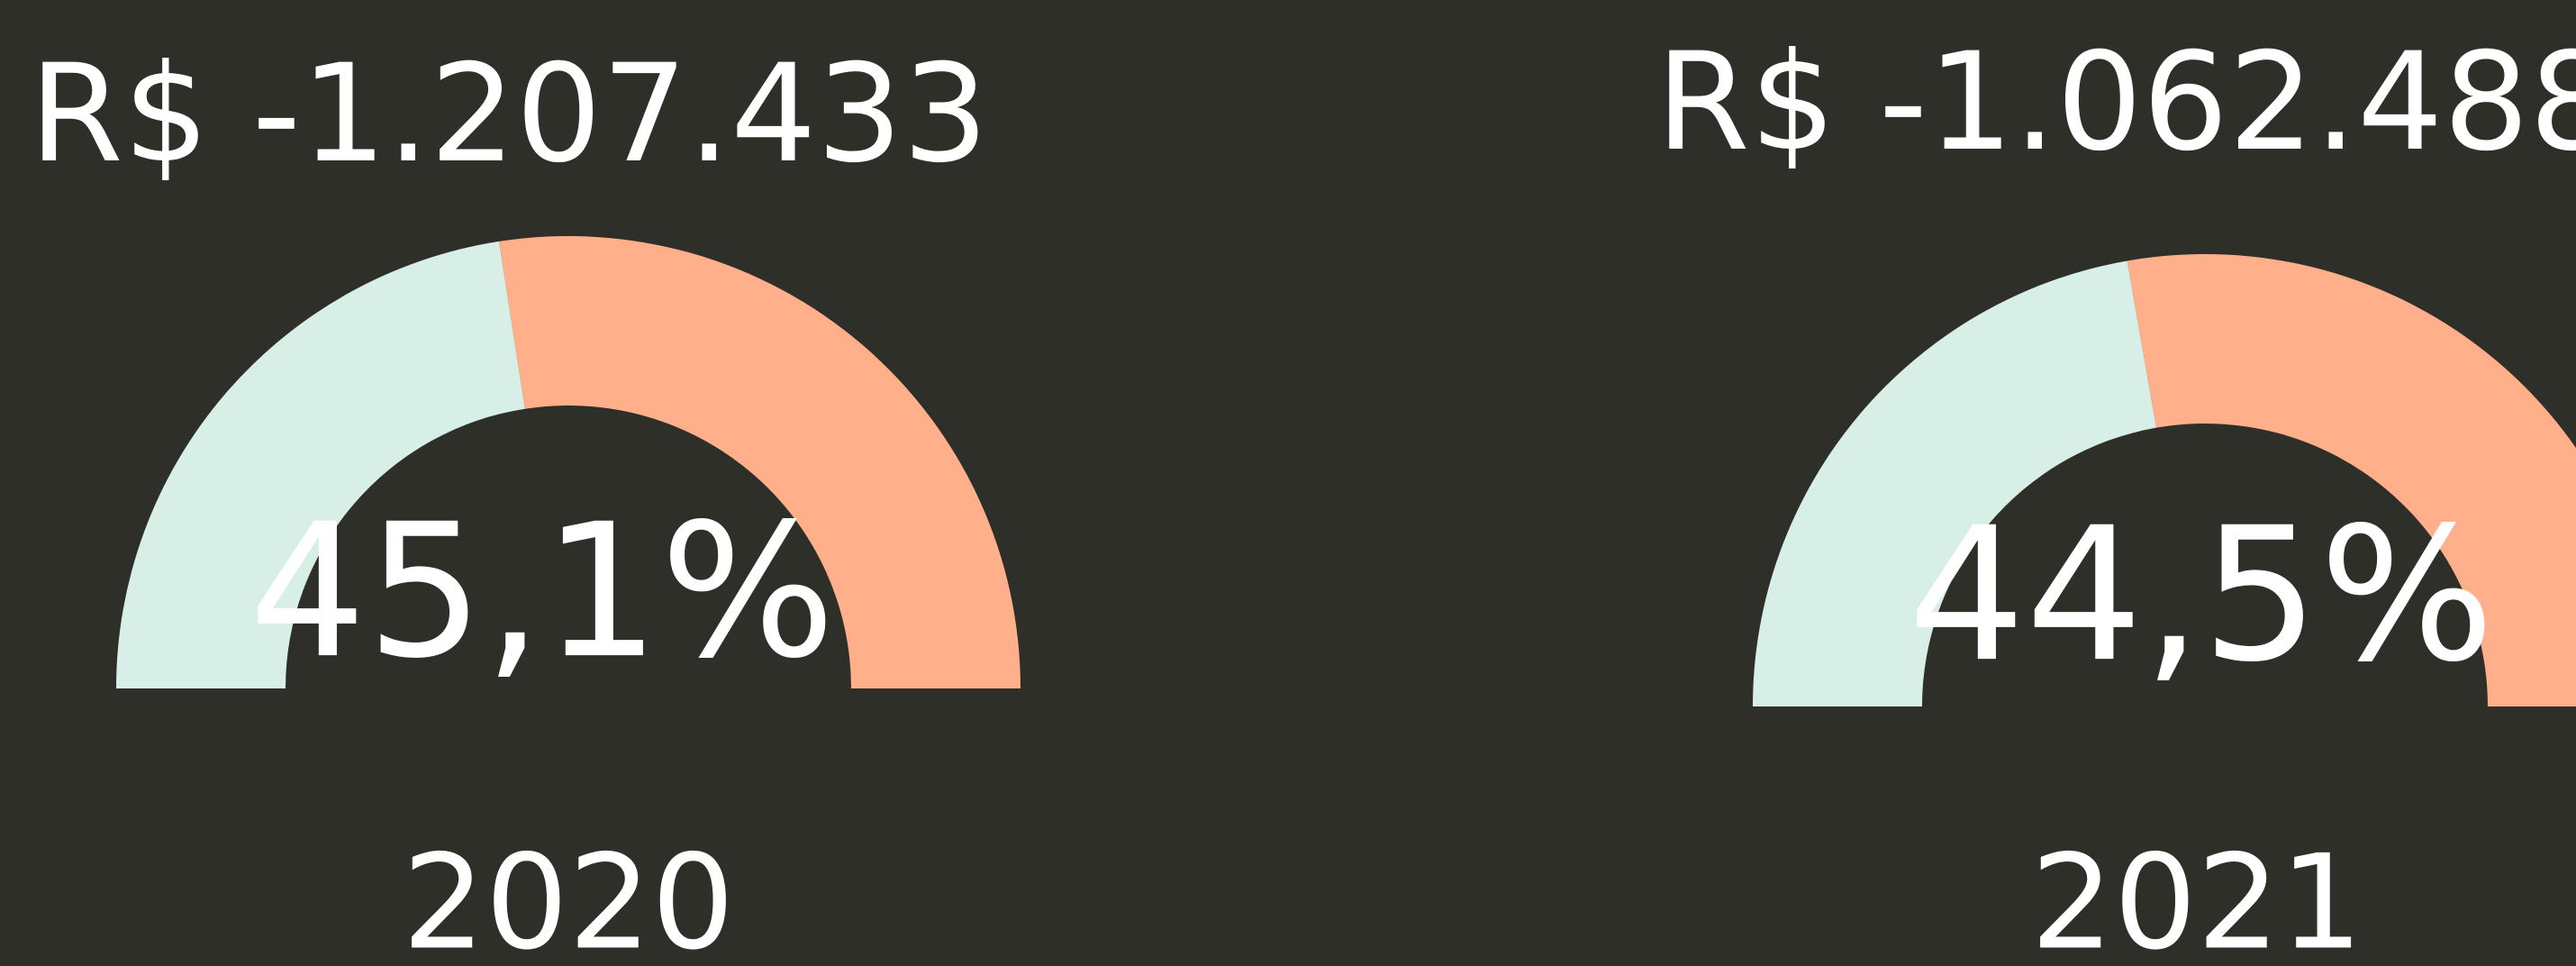 This screenshot has width=2576, height=966. What do you see at coordinates (2201, 595) in the screenshot?
I see `gauge-value-label: 44,5%` at bounding box center [2201, 595].